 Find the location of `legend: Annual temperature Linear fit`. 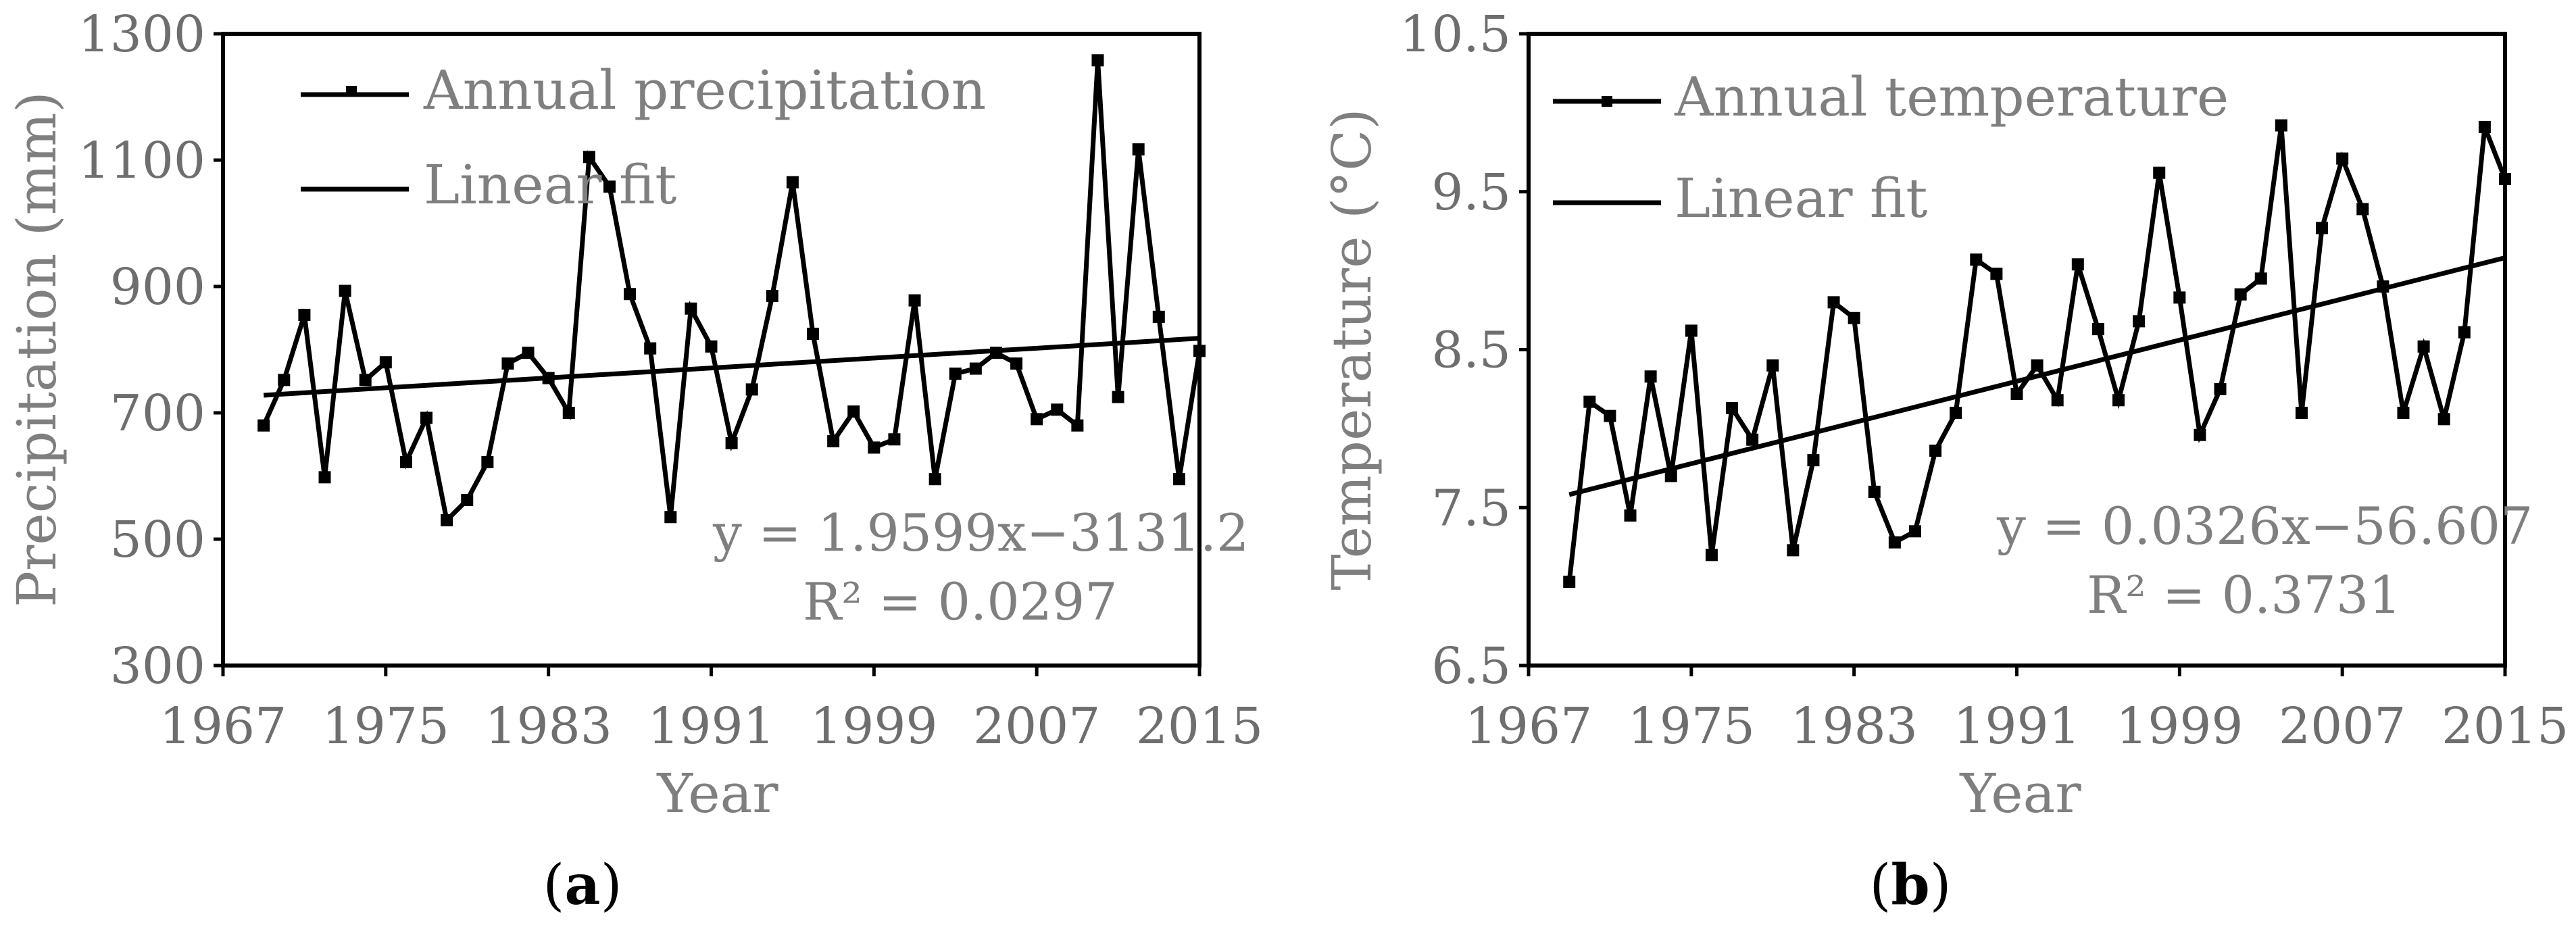

legend: Annual temperature Linear fit is located at coordinates (1891, 148).